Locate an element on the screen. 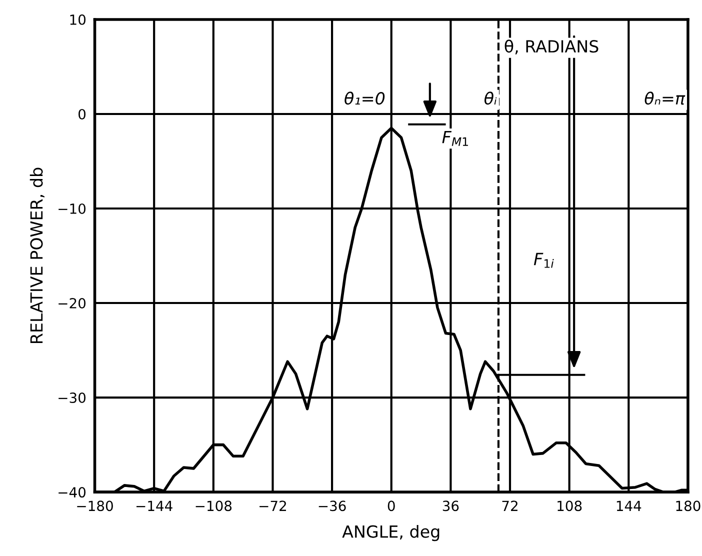 The width and height of the screenshot is (702, 556). y-tick-label: −10 is located at coordinates (72, 208).